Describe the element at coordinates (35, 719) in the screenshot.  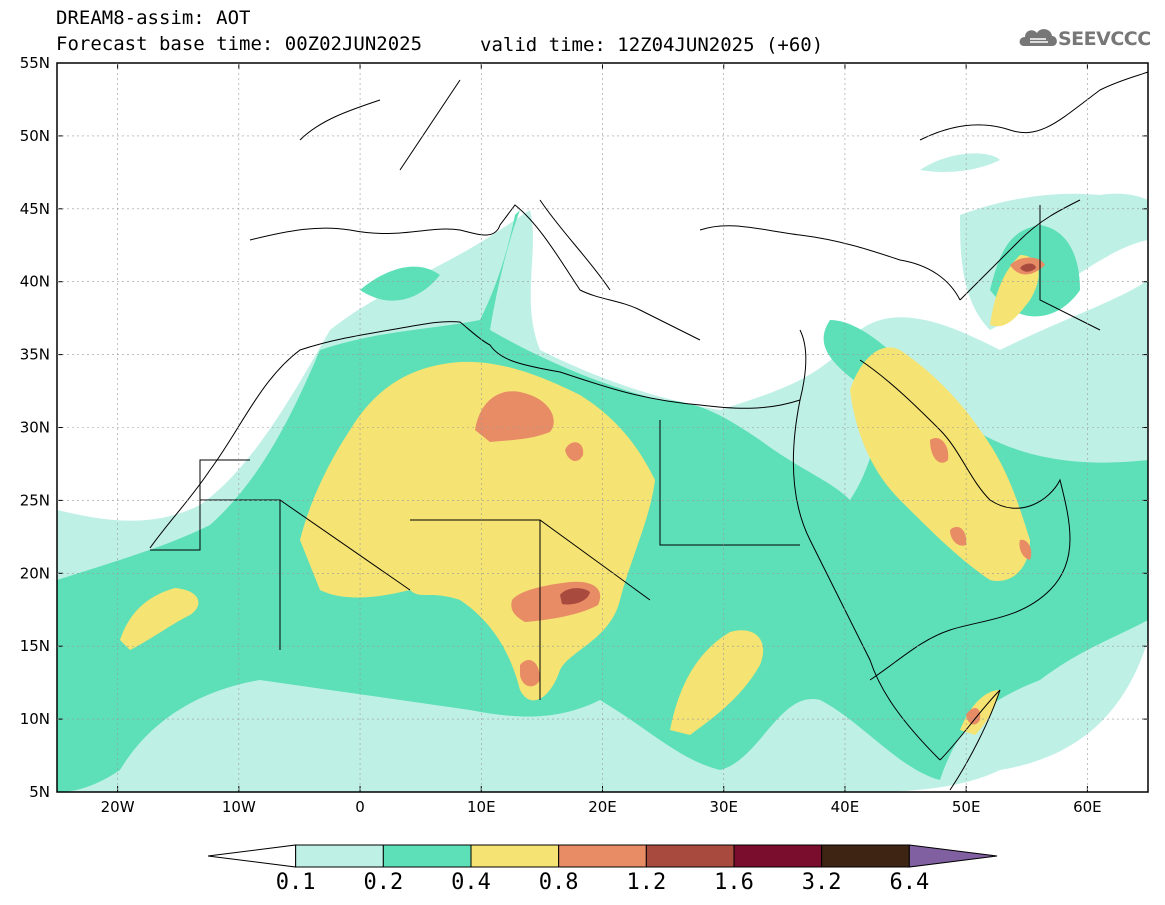
I see `lat-tick-label: 10N` at that location.